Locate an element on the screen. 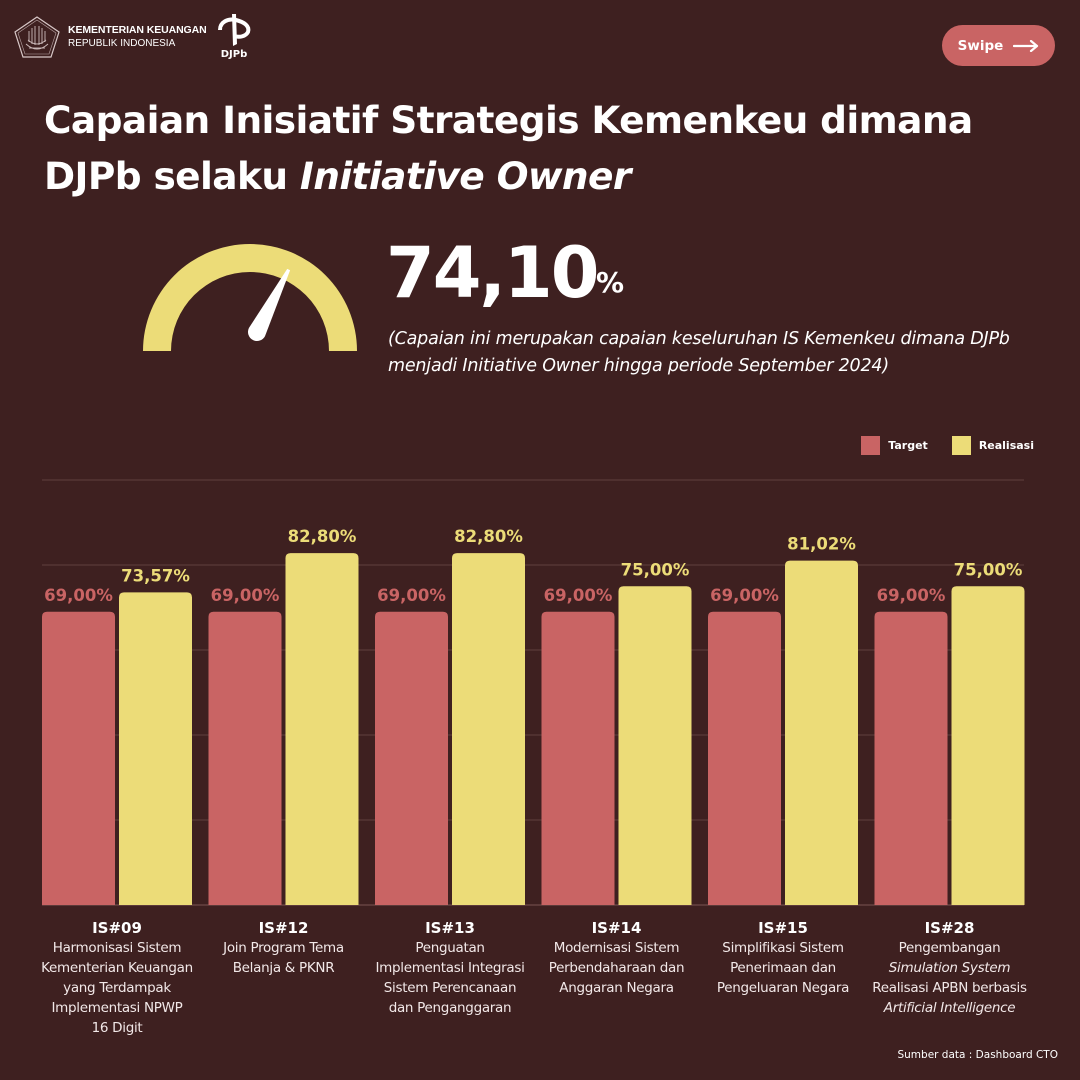 This screenshot has width=1080, height=1080. category-description-line: yang Terdampak is located at coordinates (117, 988).